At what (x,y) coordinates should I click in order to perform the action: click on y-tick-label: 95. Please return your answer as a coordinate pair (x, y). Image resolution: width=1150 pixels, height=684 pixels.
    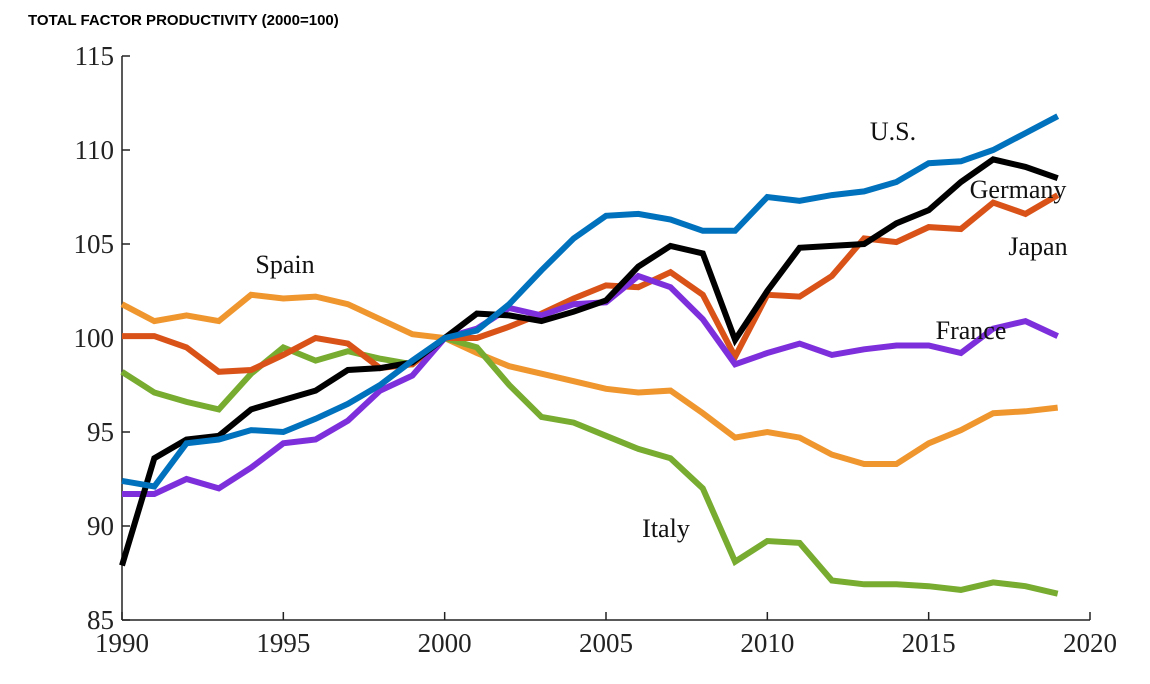
    Looking at the image, I should click on (100, 432).